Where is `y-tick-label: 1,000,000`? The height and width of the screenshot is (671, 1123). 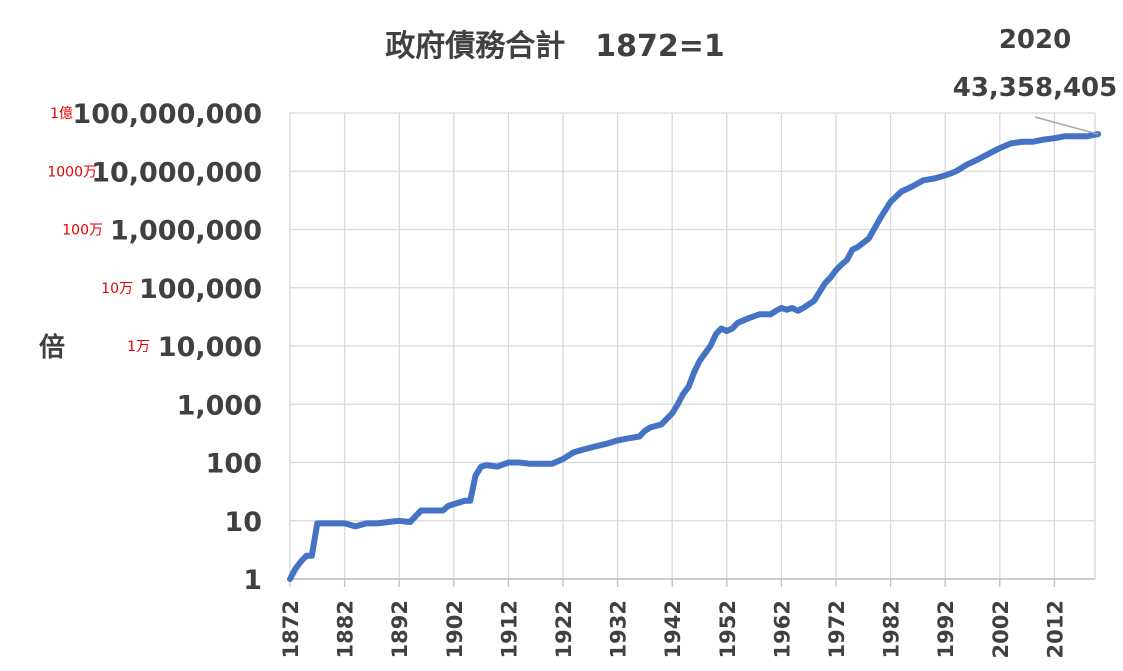
y-tick-label: 1,000,000 is located at coordinates (186, 231).